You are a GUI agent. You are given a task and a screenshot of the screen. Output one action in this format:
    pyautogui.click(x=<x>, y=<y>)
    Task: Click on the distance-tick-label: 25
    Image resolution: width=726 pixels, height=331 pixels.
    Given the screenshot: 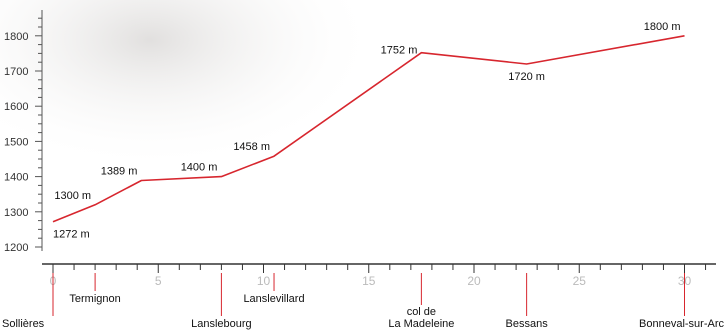 What is the action you would take?
    pyautogui.click(x=580, y=281)
    